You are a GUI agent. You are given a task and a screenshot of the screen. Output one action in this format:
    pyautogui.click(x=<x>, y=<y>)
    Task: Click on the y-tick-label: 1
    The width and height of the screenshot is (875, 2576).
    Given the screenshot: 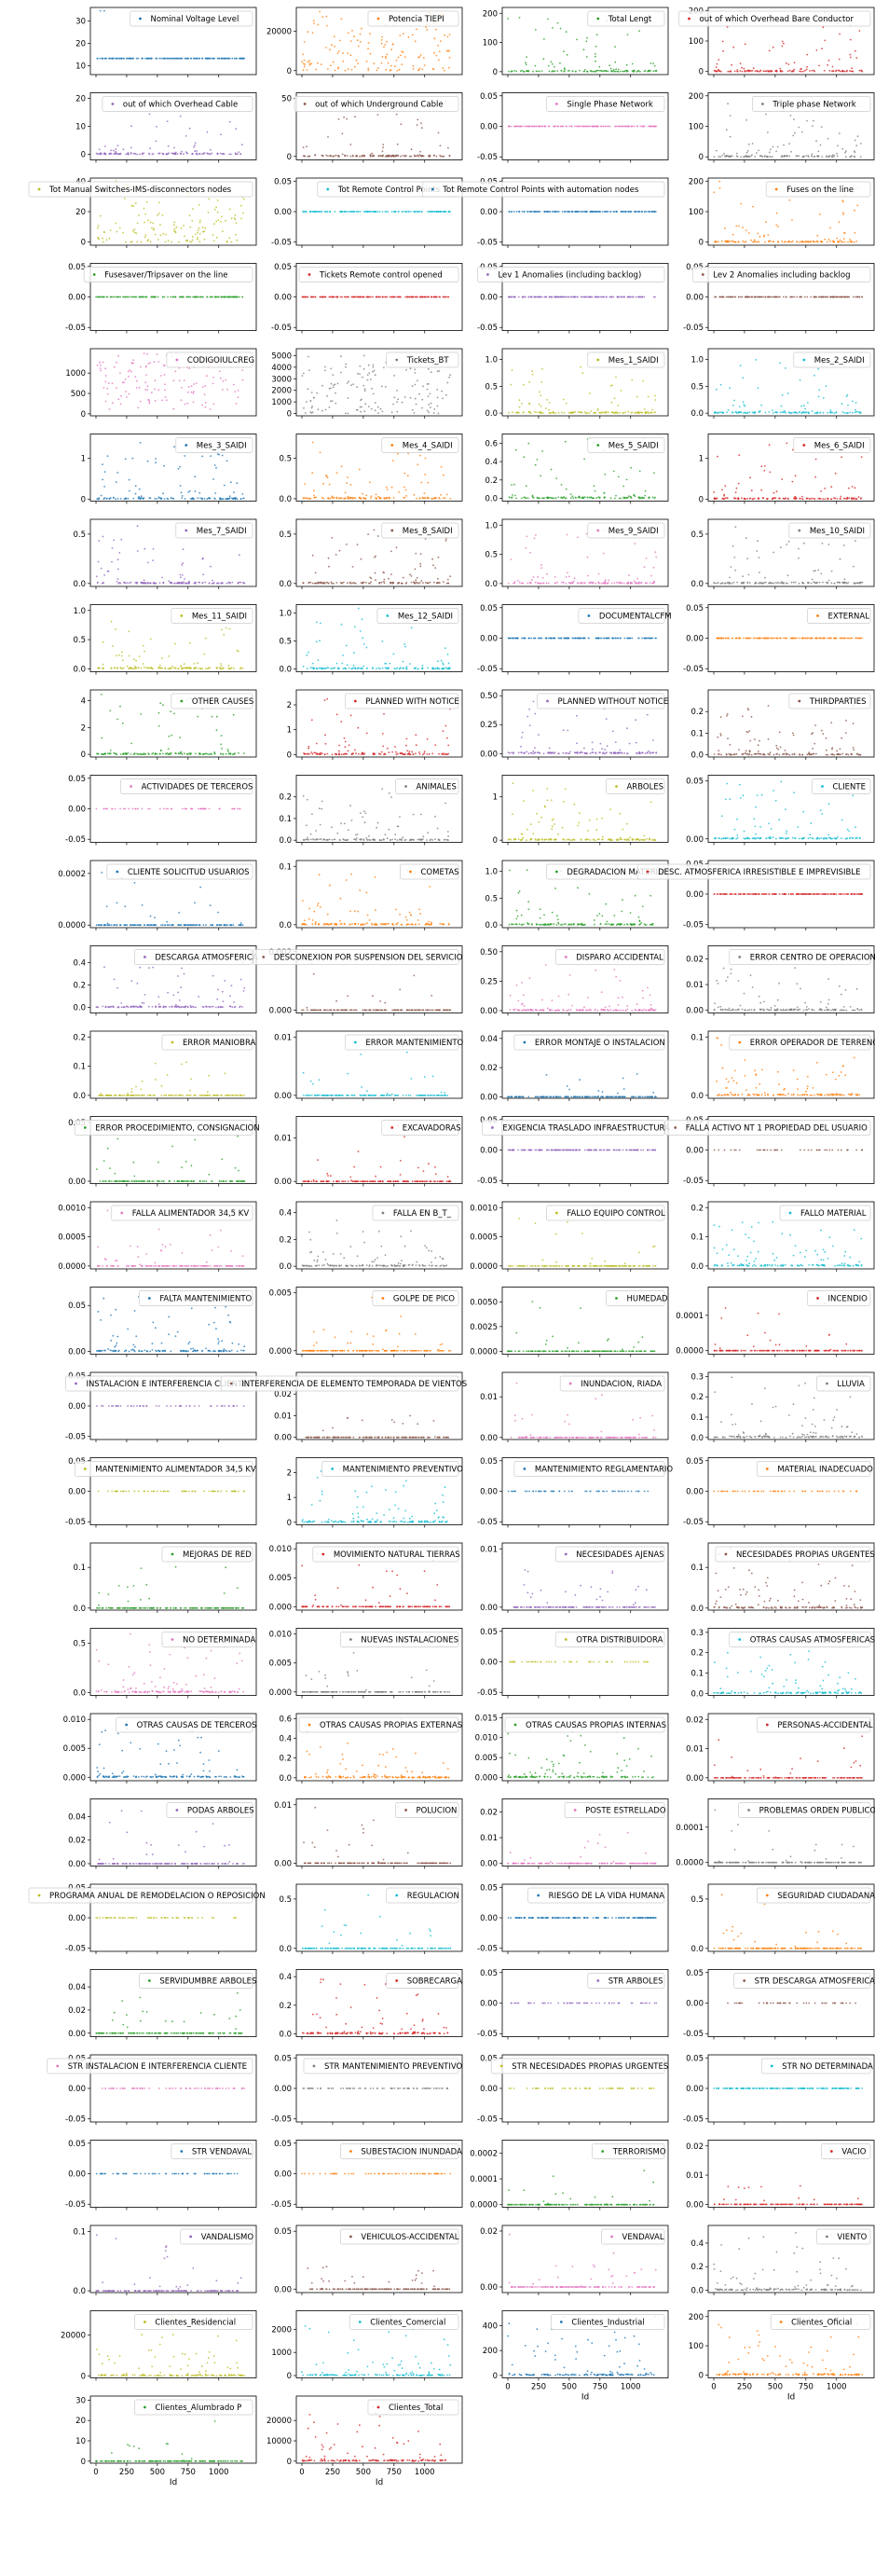 What is the action you would take?
    pyautogui.click(x=701, y=459)
    